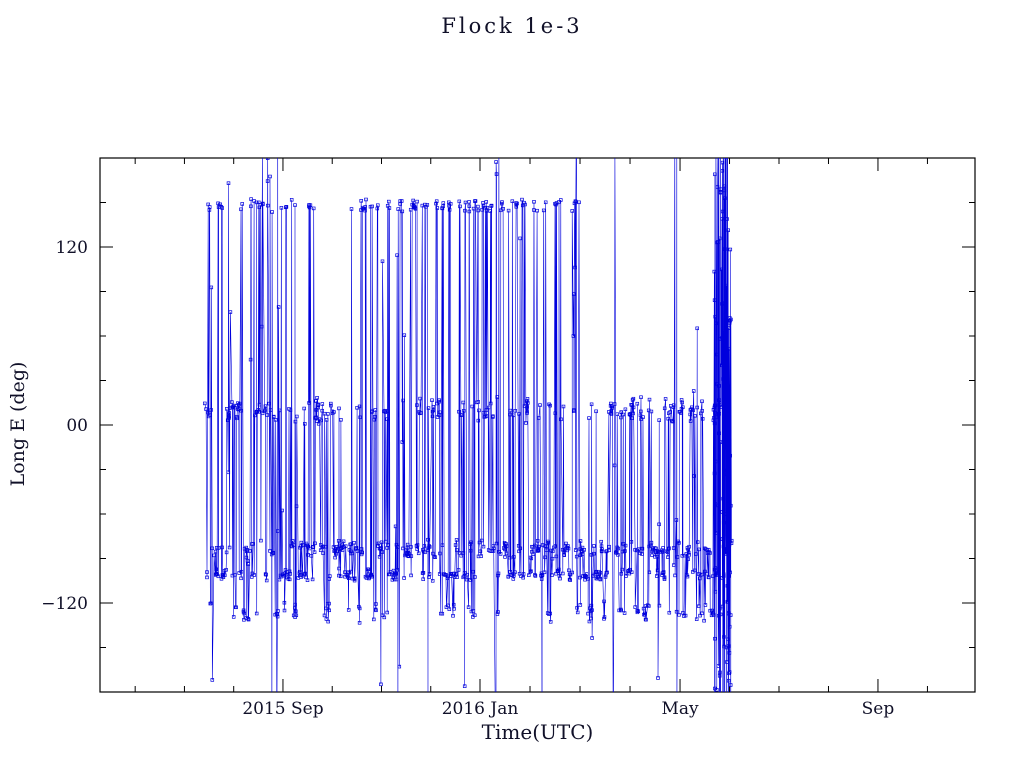  Describe the element at coordinates (680, 709) in the screenshot. I see `x-tick-label: May` at that location.